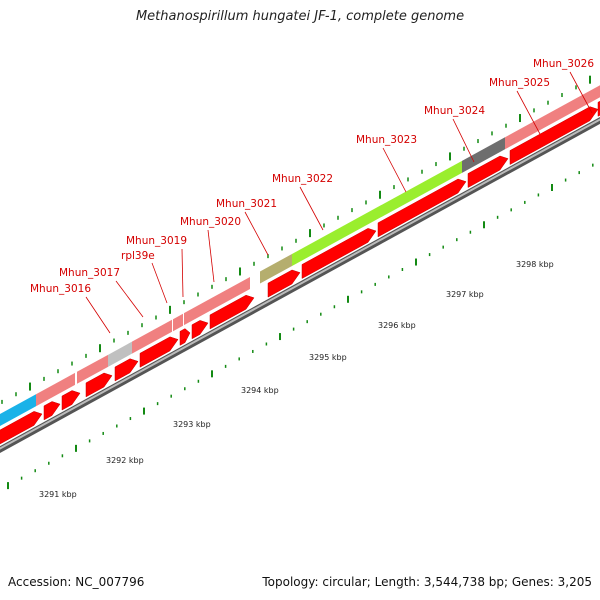 The image size is (600, 600). What do you see at coordinates (386, 140) in the screenshot?
I see `gene-label: Mhun_3023` at bounding box center [386, 140].